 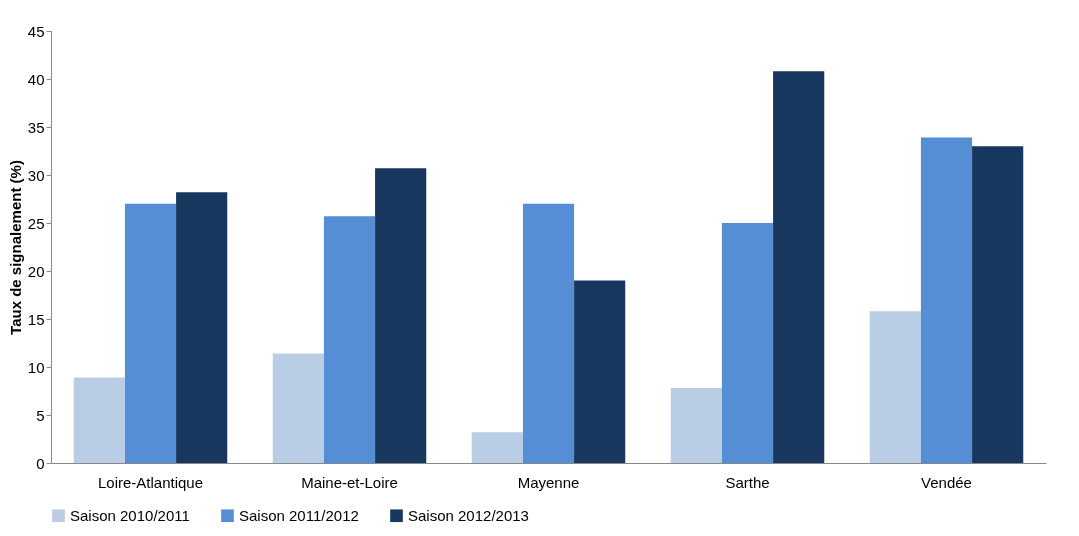 I want to click on y-tick-label: 40, so click(x=36, y=79).